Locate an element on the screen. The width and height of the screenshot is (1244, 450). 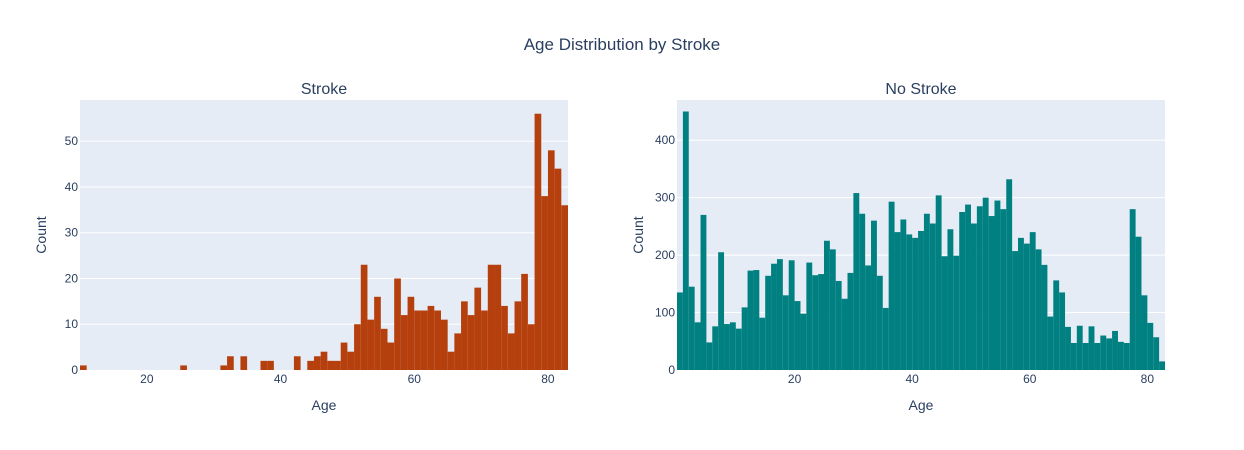
x-tick-label: 60 is located at coordinates (1030, 379).